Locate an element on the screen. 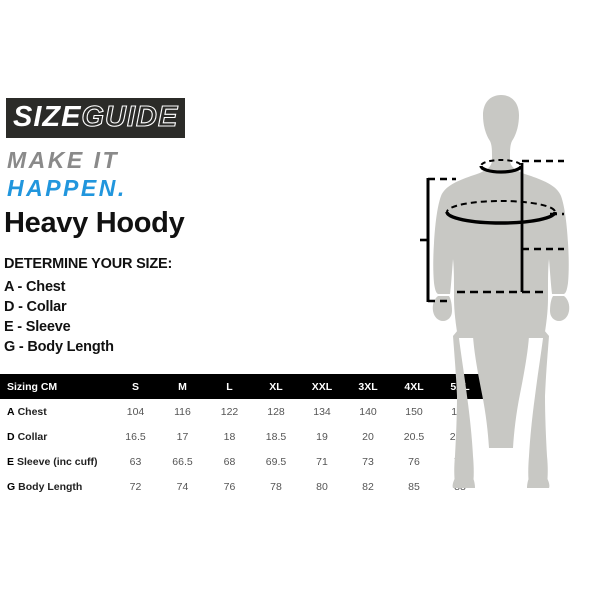 This screenshot has height=600, width=600. row-name: Sleeve (inc cuff) is located at coordinates (57, 461).